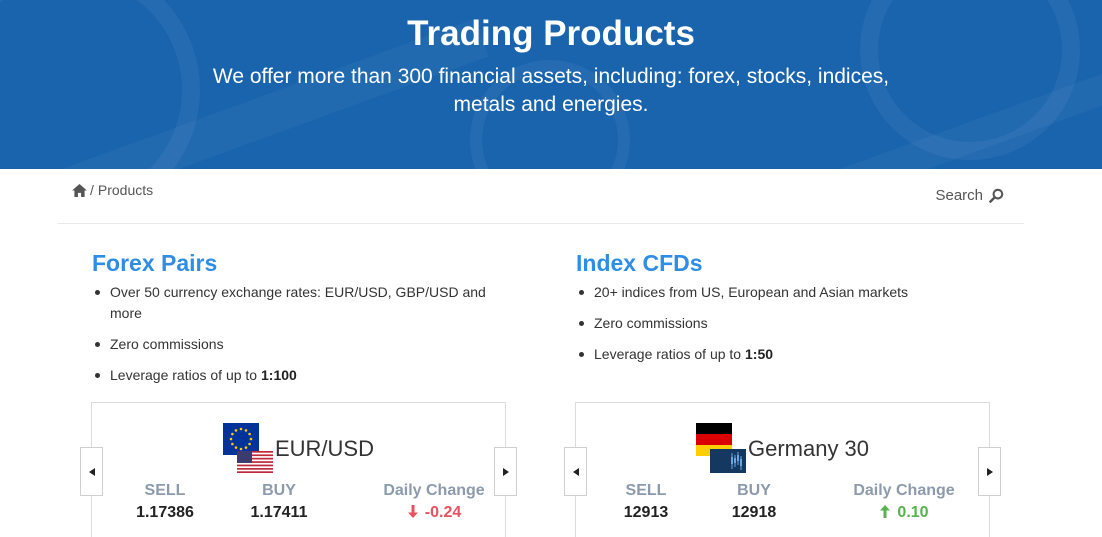  What do you see at coordinates (240, 439) in the screenshot?
I see `eu-flag-icon` at bounding box center [240, 439].